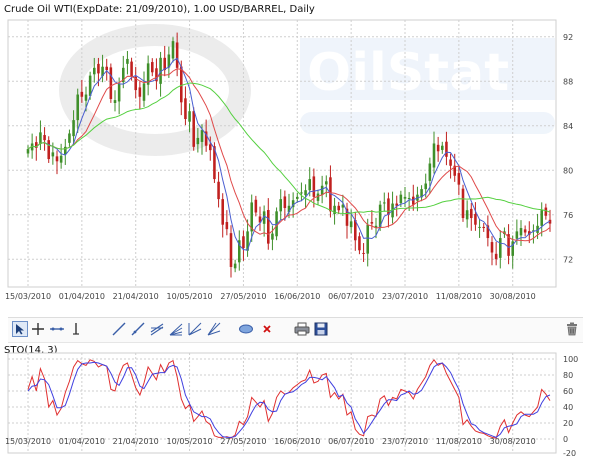  Describe the element at coordinates (176, 329) in the screenshot. I see `fibonacci-fan-icon` at that location.